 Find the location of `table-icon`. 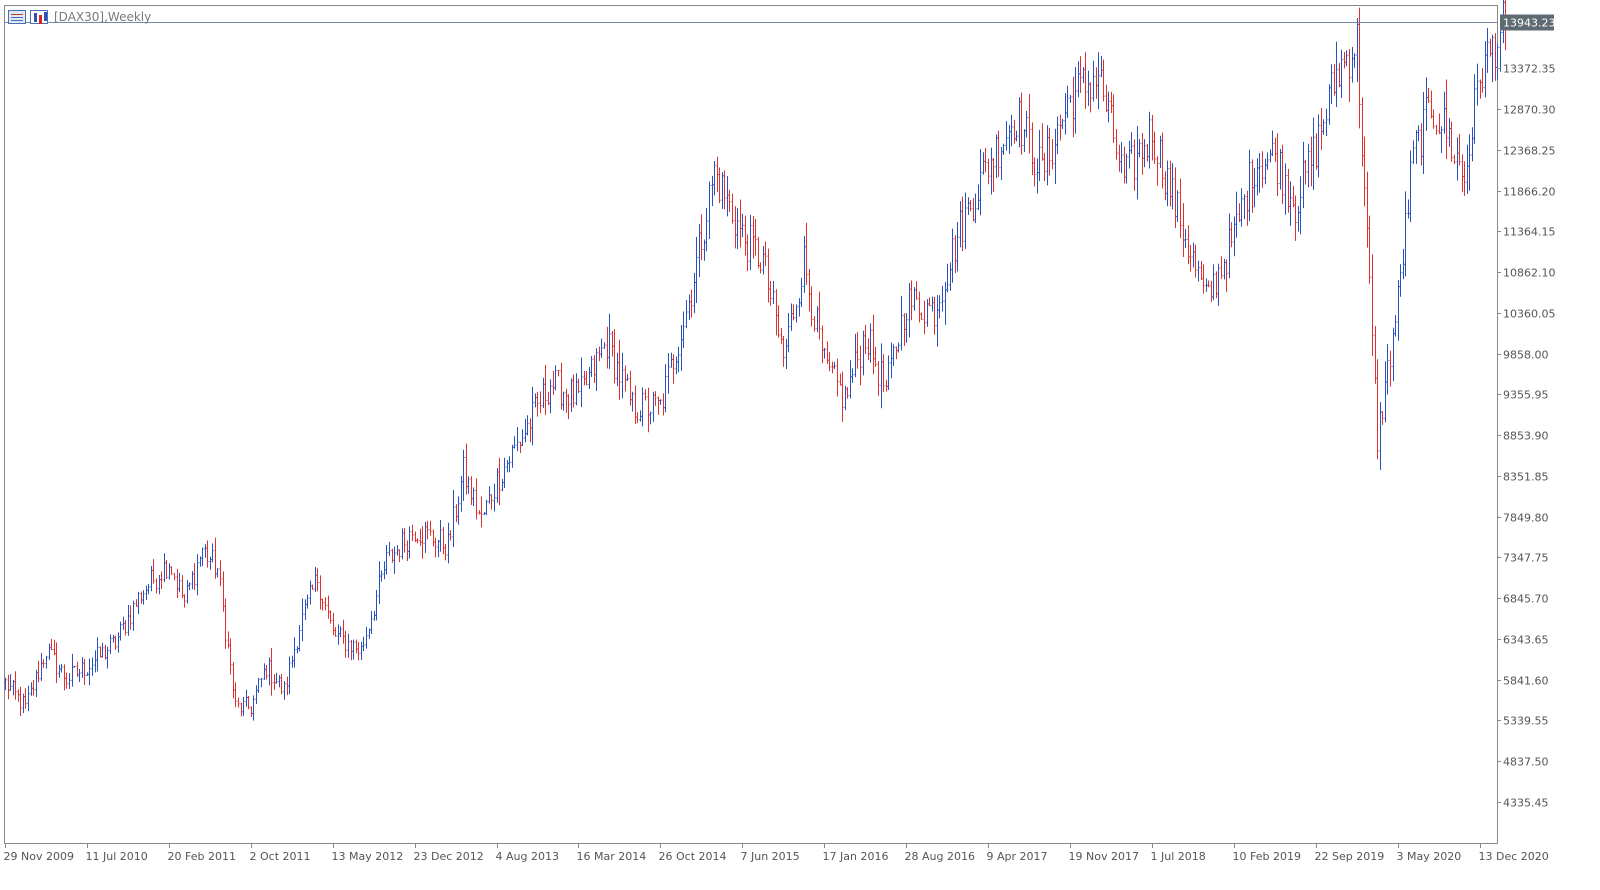

table-icon is located at coordinates (17, 16).